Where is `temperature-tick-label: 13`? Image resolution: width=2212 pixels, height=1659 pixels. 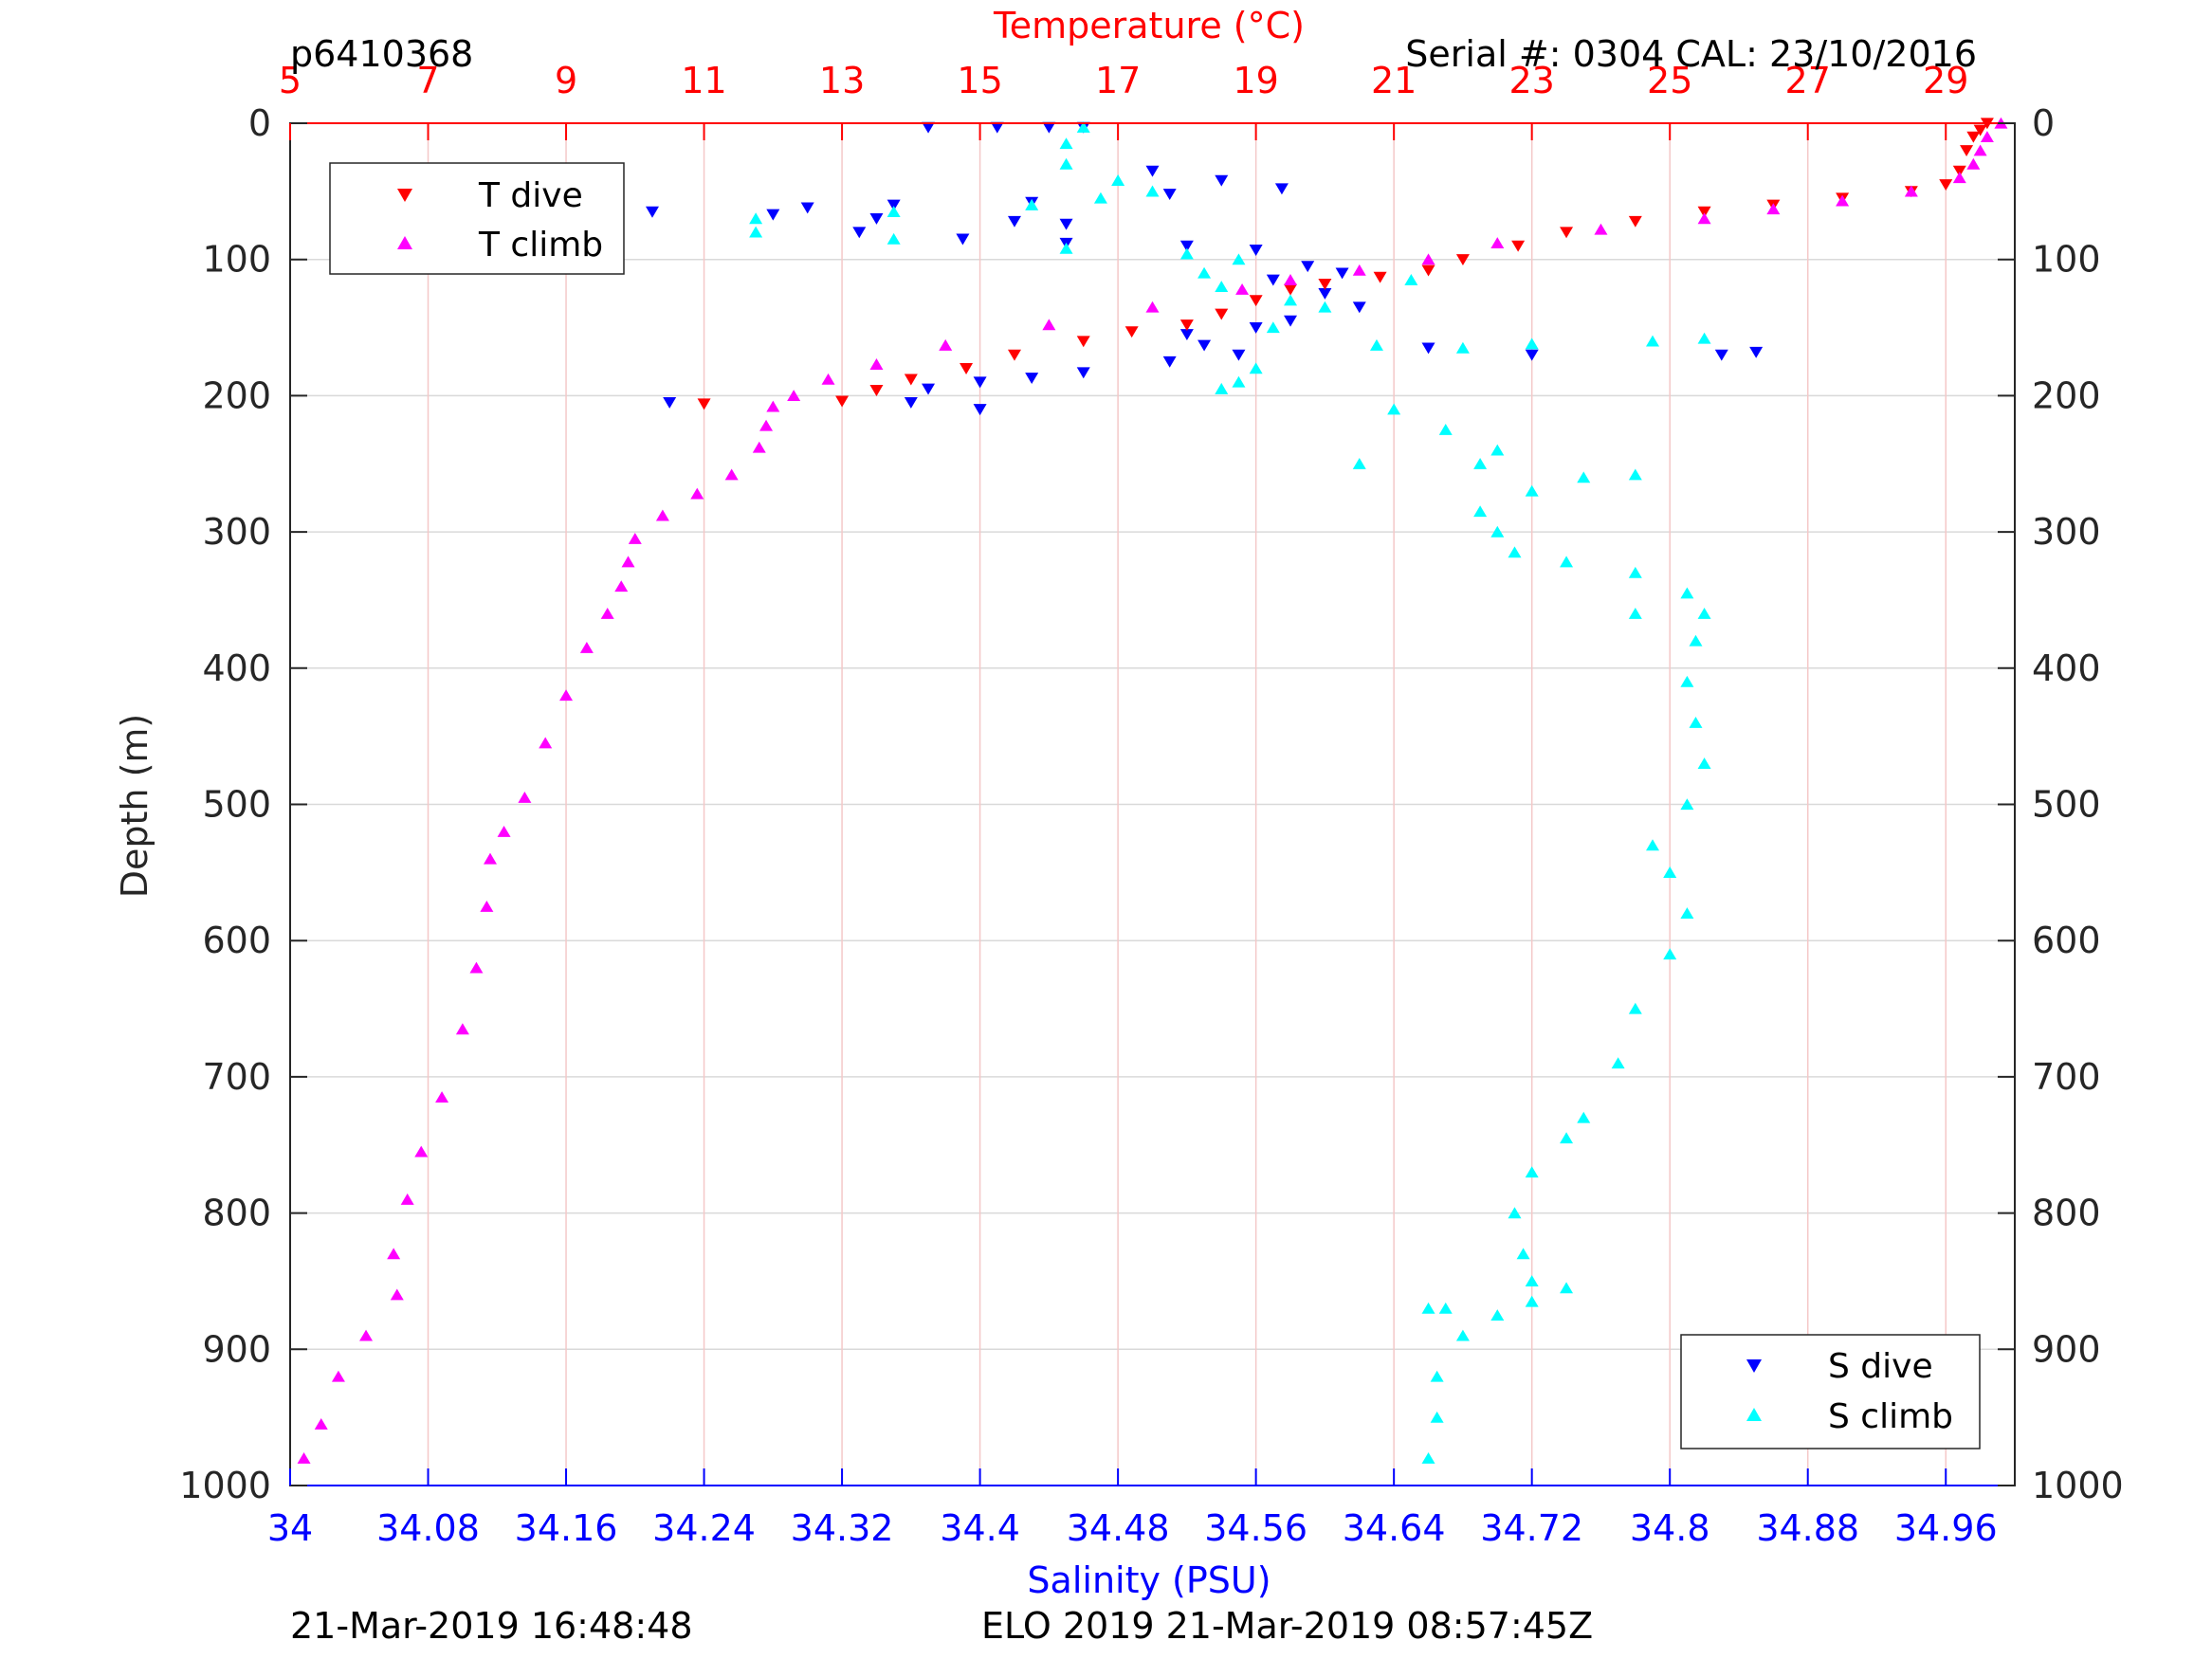
temperature-tick-label: 13 is located at coordinates (842, 80).